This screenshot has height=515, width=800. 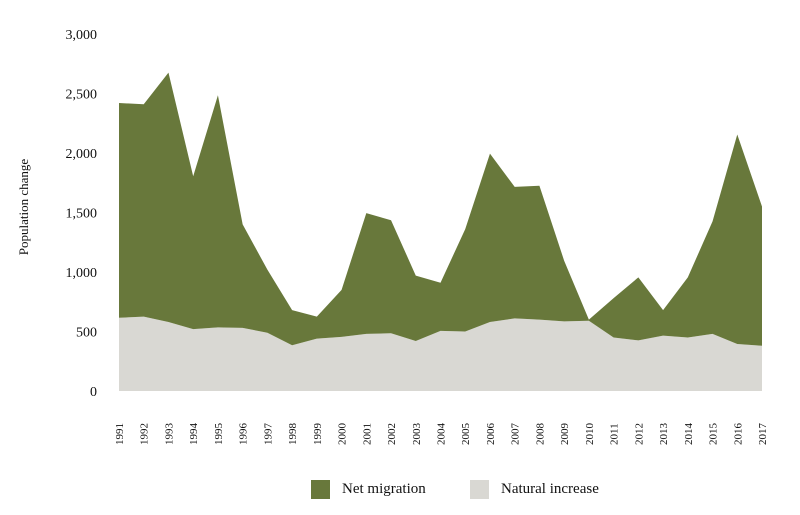 What do you see at coordinates (763, 434) in the screenshot?
I see `x-tick-label: 2017` at bounding box center [763, 434].